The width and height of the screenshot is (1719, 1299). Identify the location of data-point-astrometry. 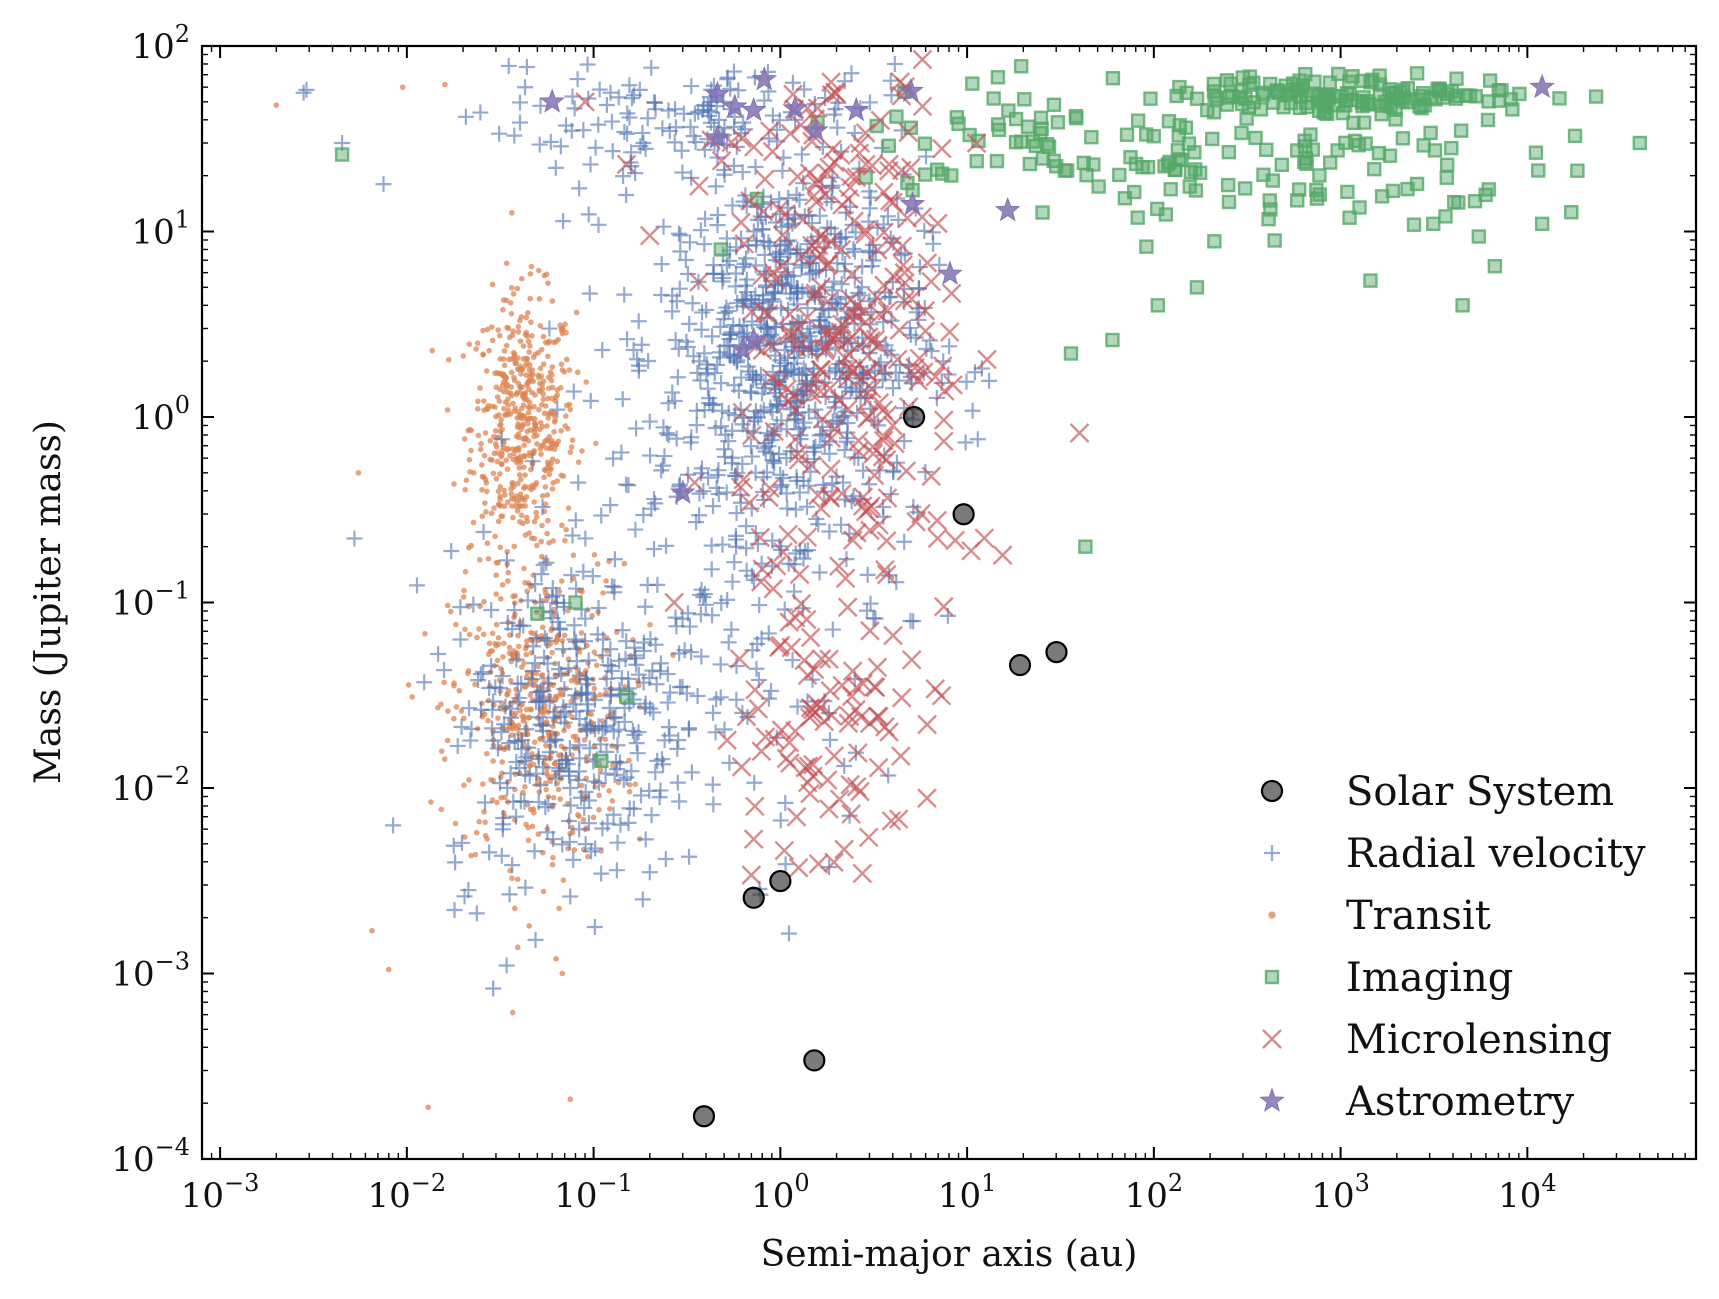
(753, 109).